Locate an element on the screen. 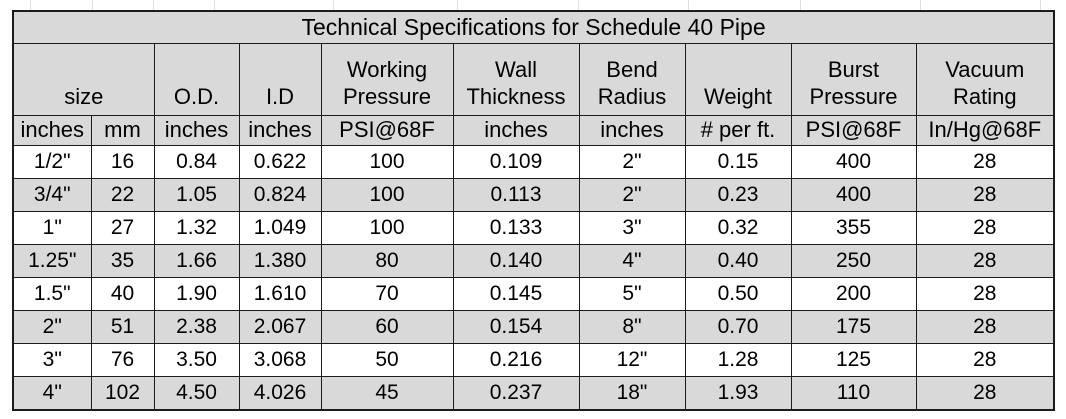 The height and width of the screenshot is (419, 1066). unit-size-inches: inches is located at coordinates (52, 130).